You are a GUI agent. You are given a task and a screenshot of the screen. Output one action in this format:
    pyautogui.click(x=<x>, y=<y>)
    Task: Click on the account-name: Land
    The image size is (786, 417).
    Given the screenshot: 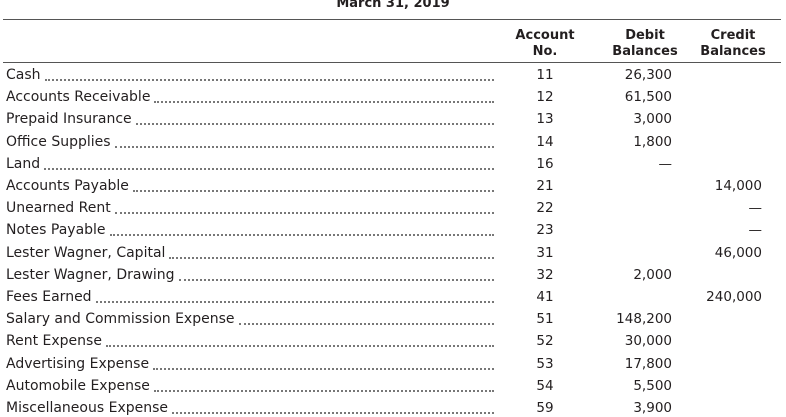 What is the action you would take?
    pyautogui.click(x=23, y=163)
    